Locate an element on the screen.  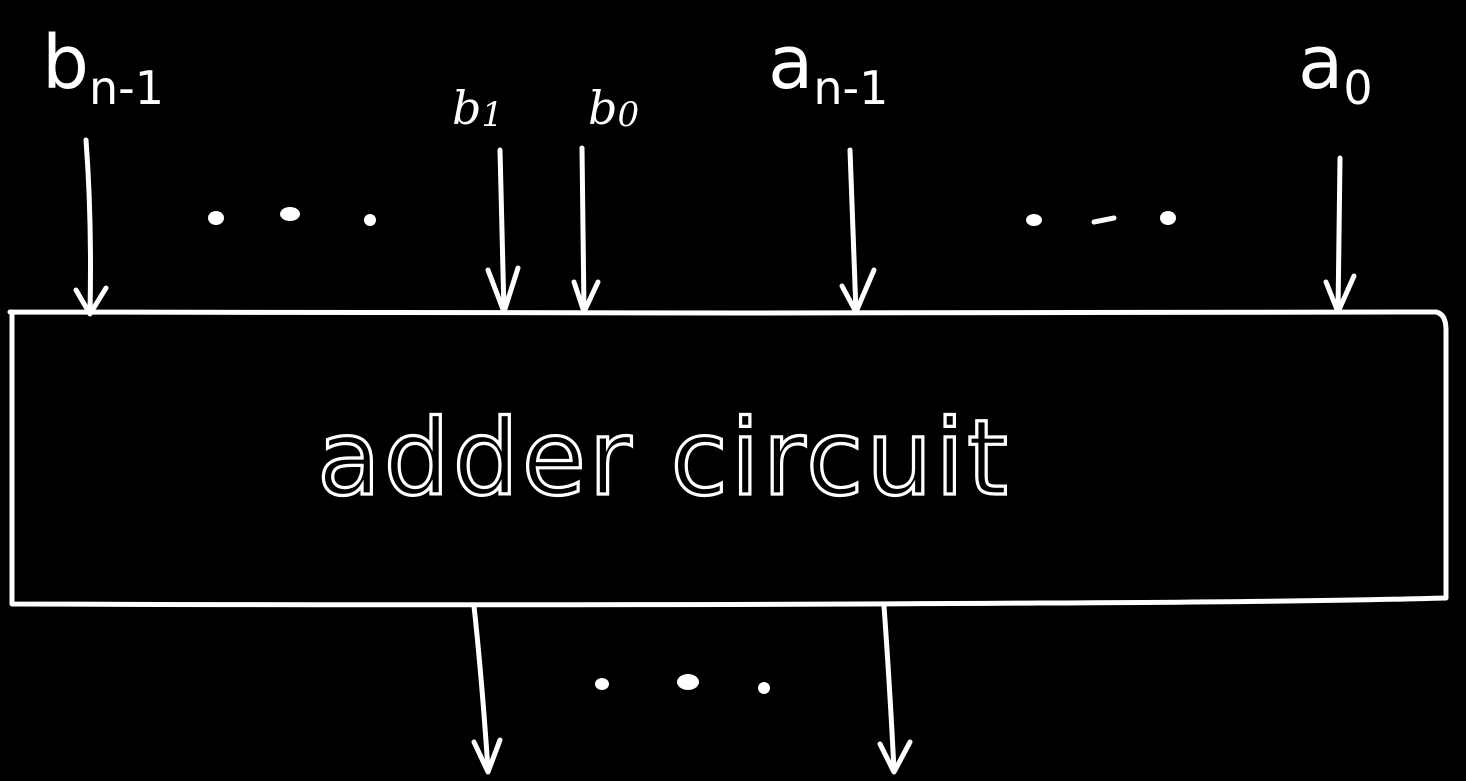
label-b-n-minus-1: bn-1 is located at coordinates (103, 67).